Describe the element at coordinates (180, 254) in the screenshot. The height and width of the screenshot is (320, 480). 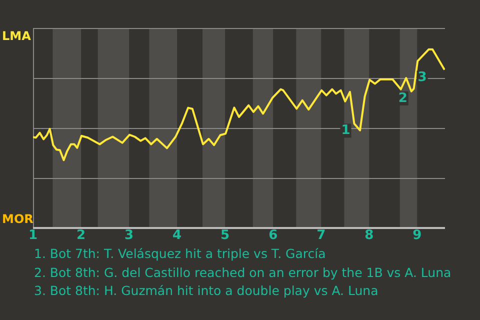
I see `text: 1. Bot 7th: T. Velásquez hit a triple vs T. García` at that location.